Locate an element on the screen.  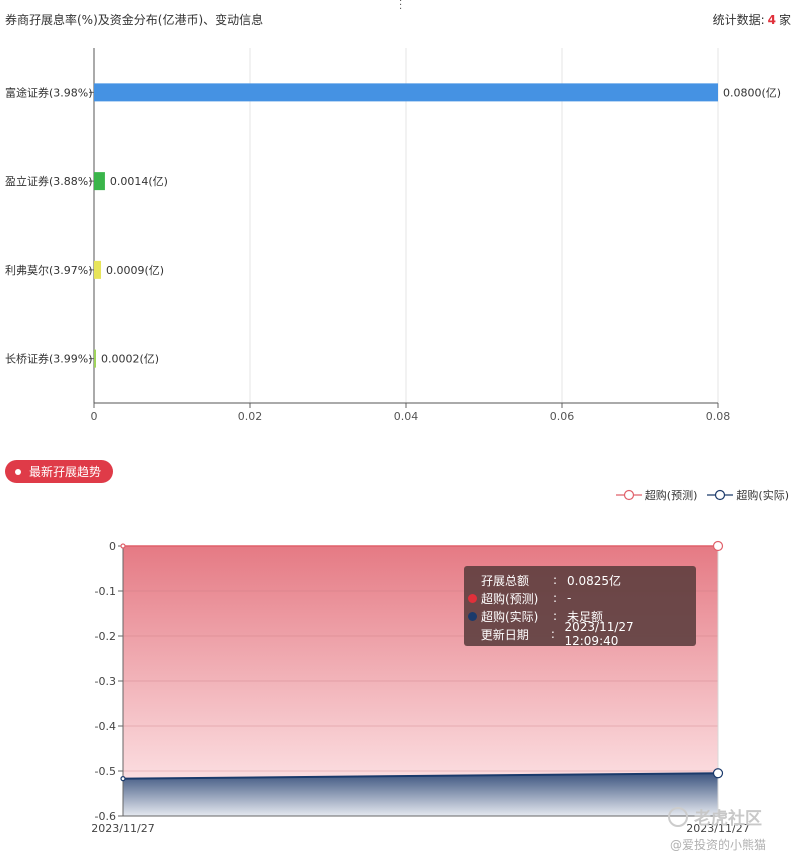
tooltip-label: 超购(预测) is located at coordinates (510, 598).